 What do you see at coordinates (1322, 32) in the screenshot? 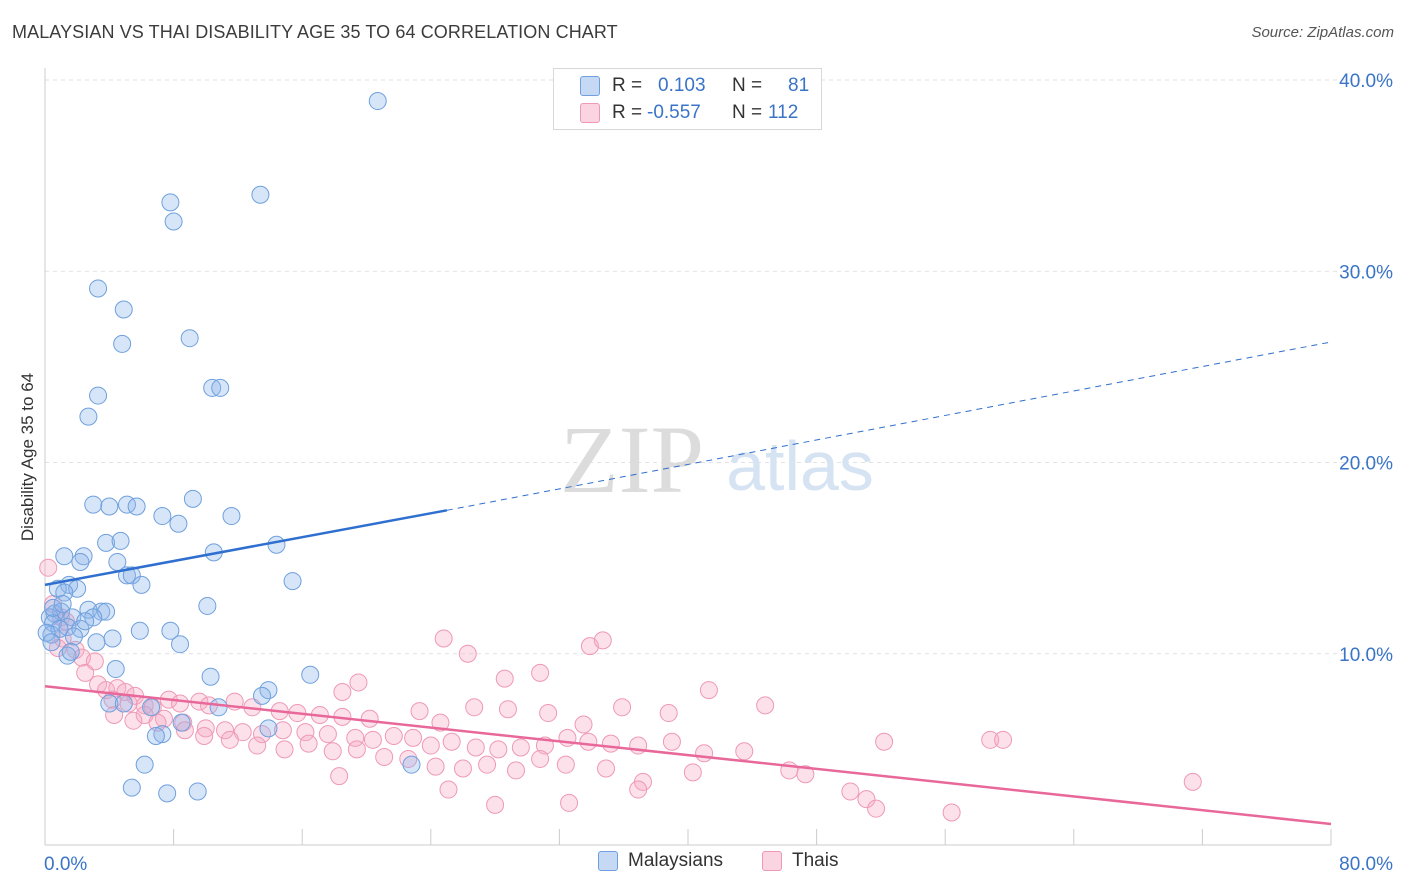
I see `source-label: Source: ZipAtlas.com` at bounding box center [1322, 32].